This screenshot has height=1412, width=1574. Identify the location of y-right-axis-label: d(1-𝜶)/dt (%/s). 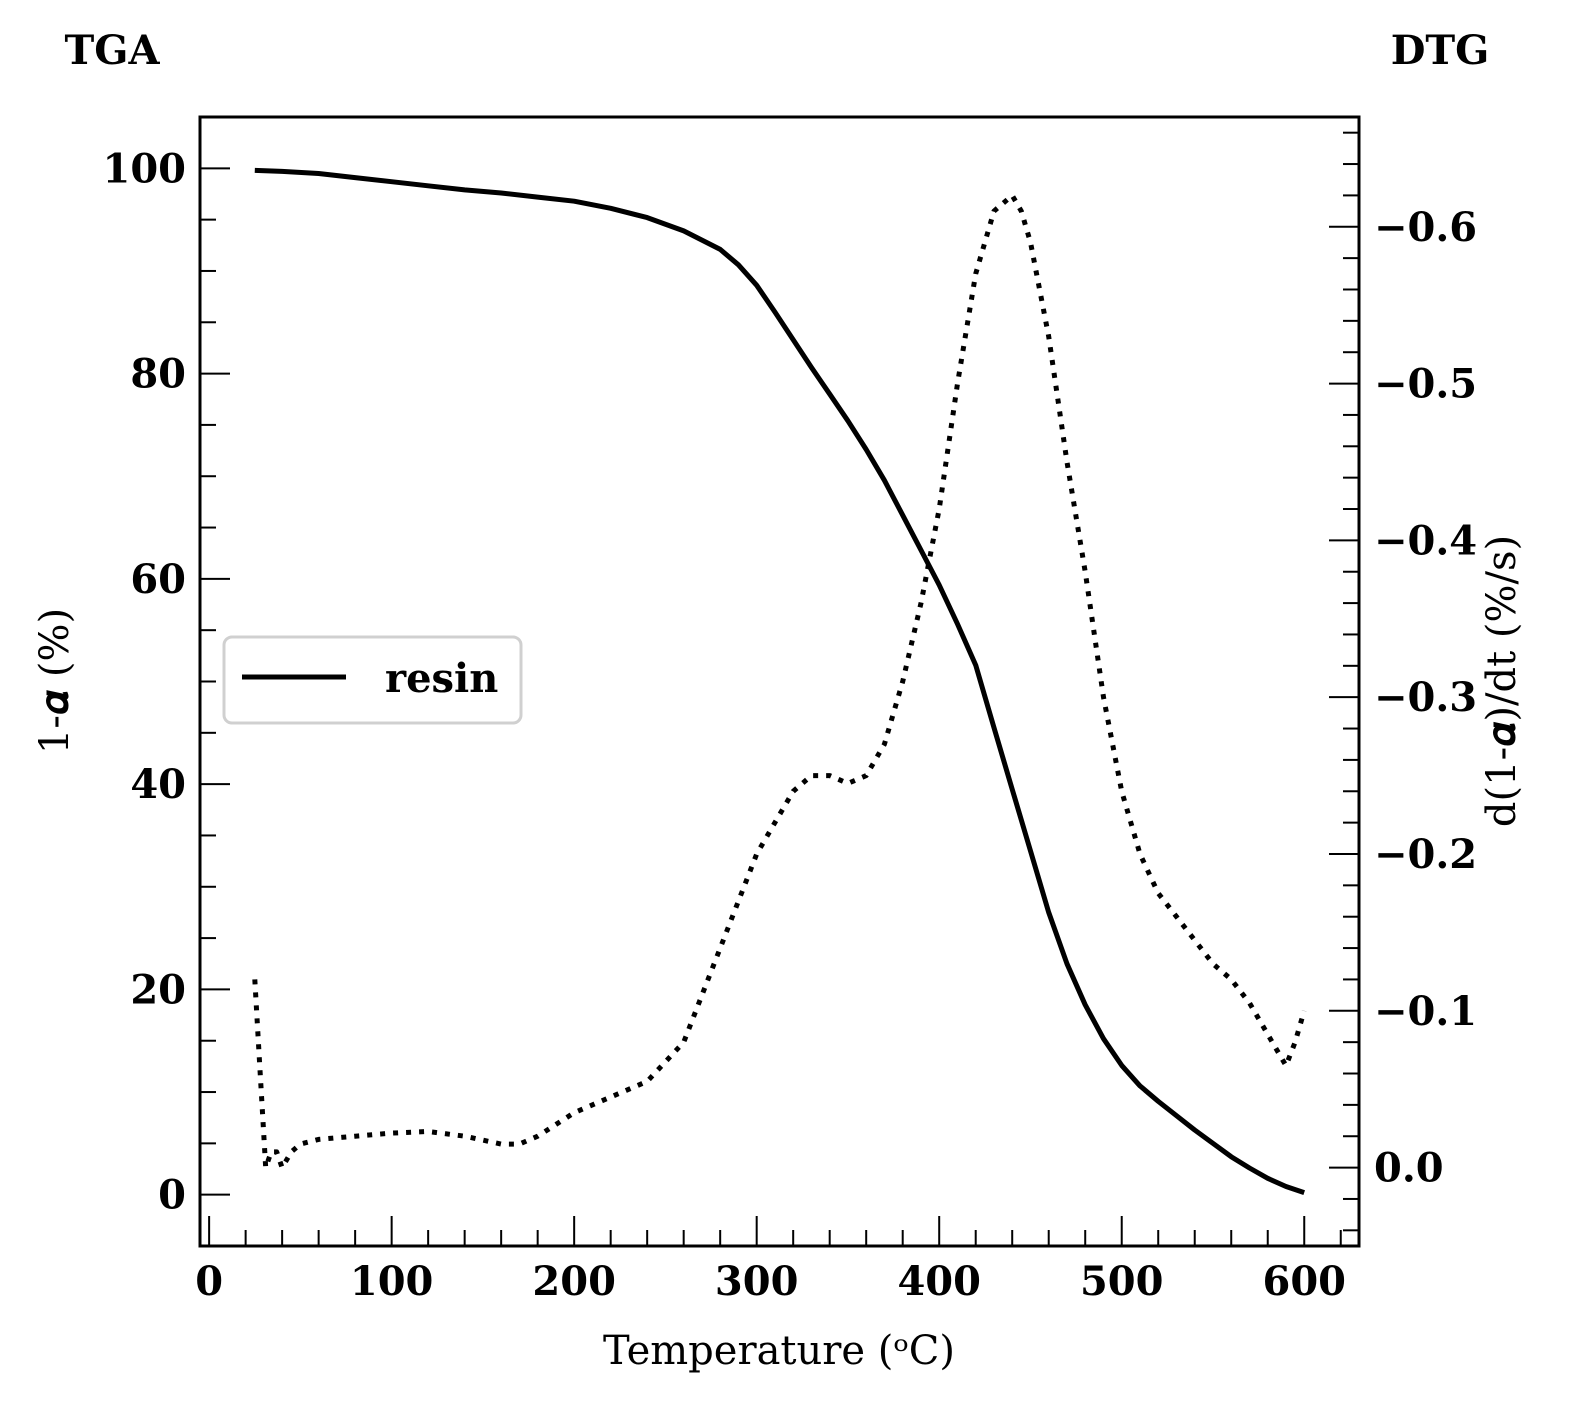
(1502, 681).